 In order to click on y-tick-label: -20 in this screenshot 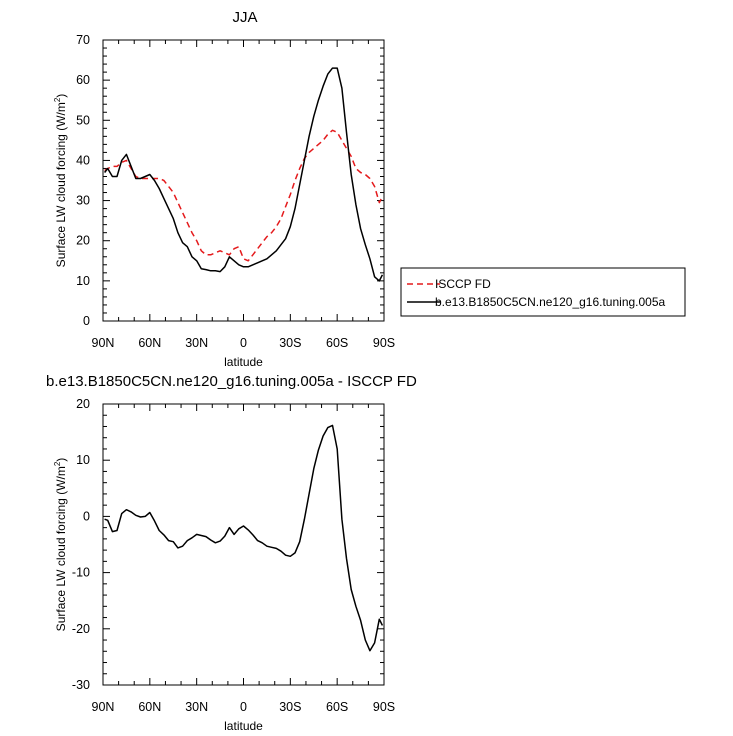, I will do `click(81, 629)`.